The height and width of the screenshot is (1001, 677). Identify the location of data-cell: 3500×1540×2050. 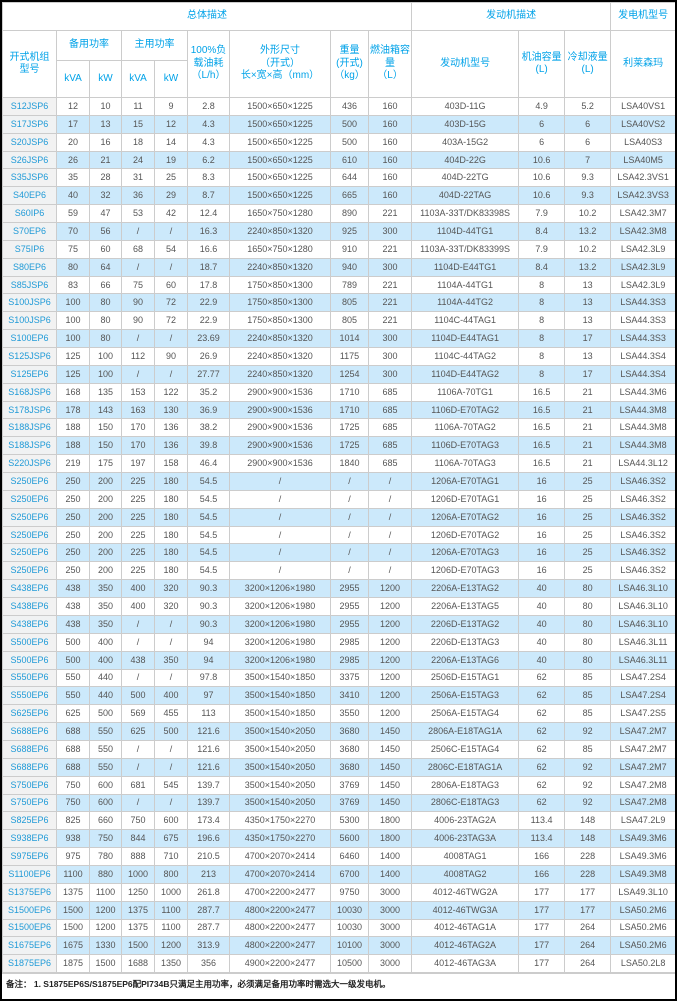
(280, 749).